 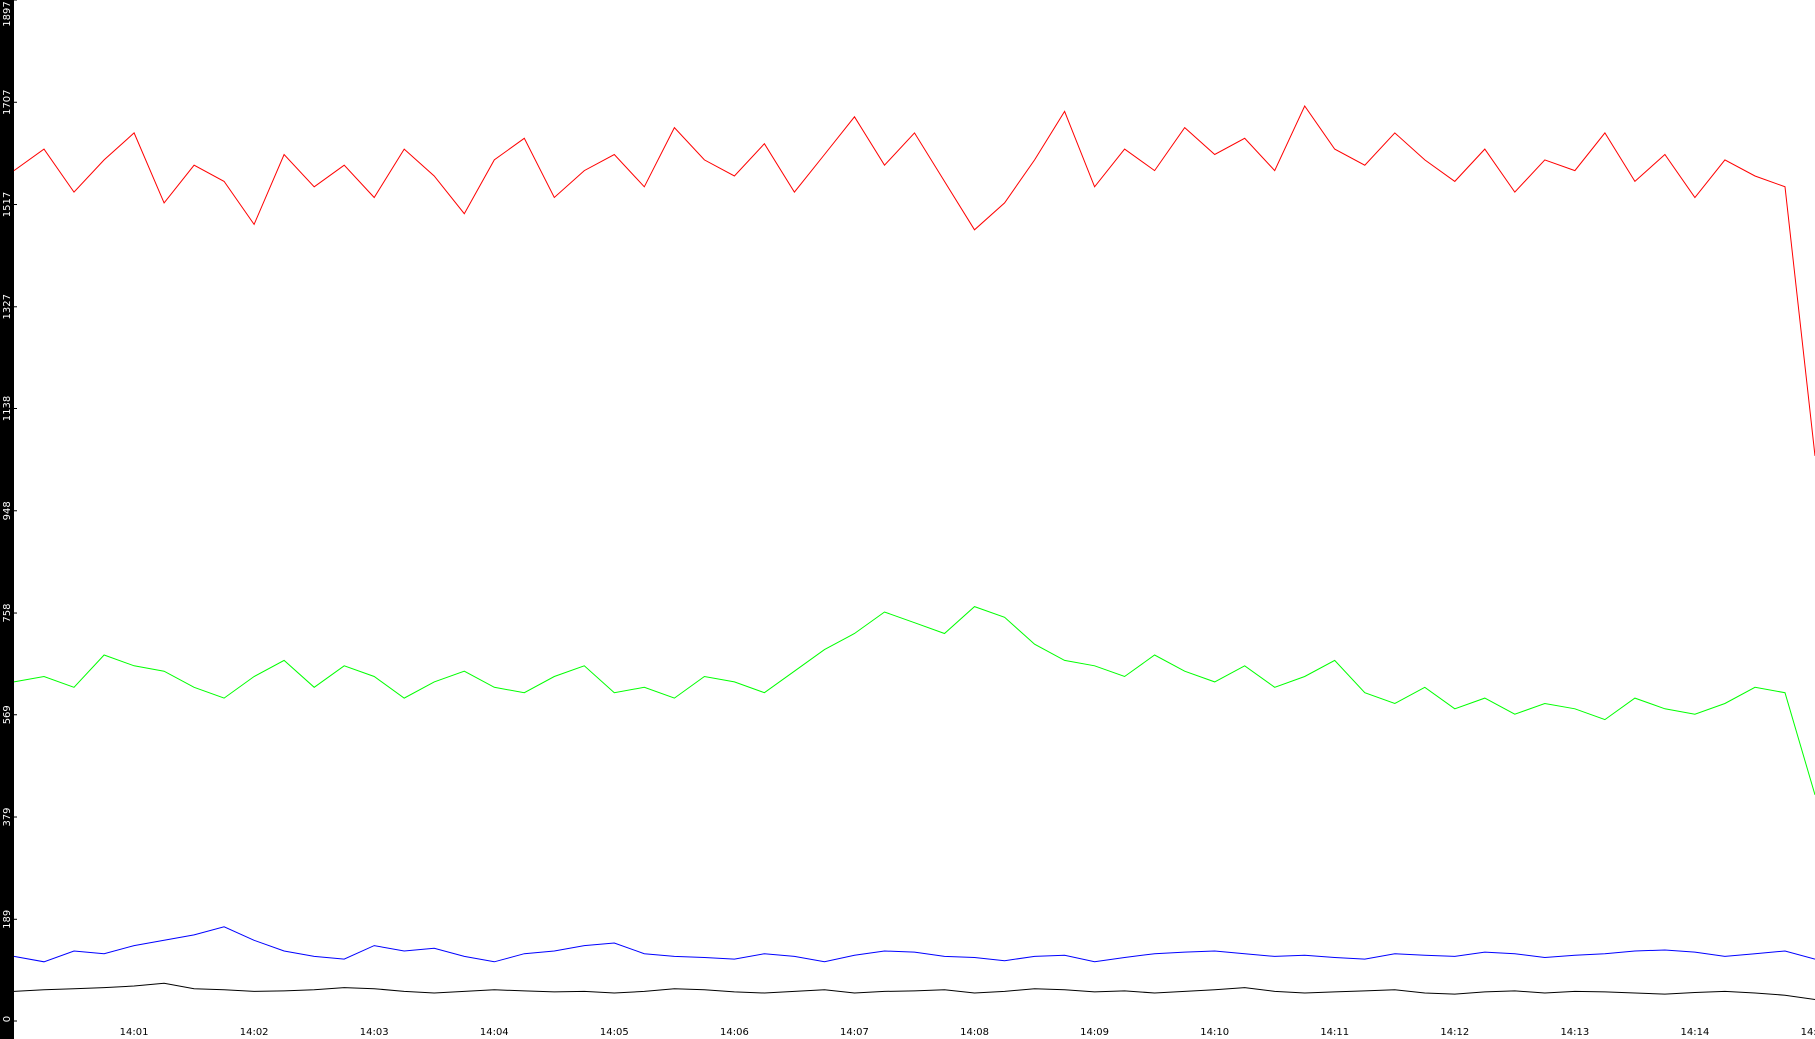 What do you see at coordinates (374, 1032) in the screenshot?
I see `x-tick-label: 14:03` at bounding box center [374, 1032].